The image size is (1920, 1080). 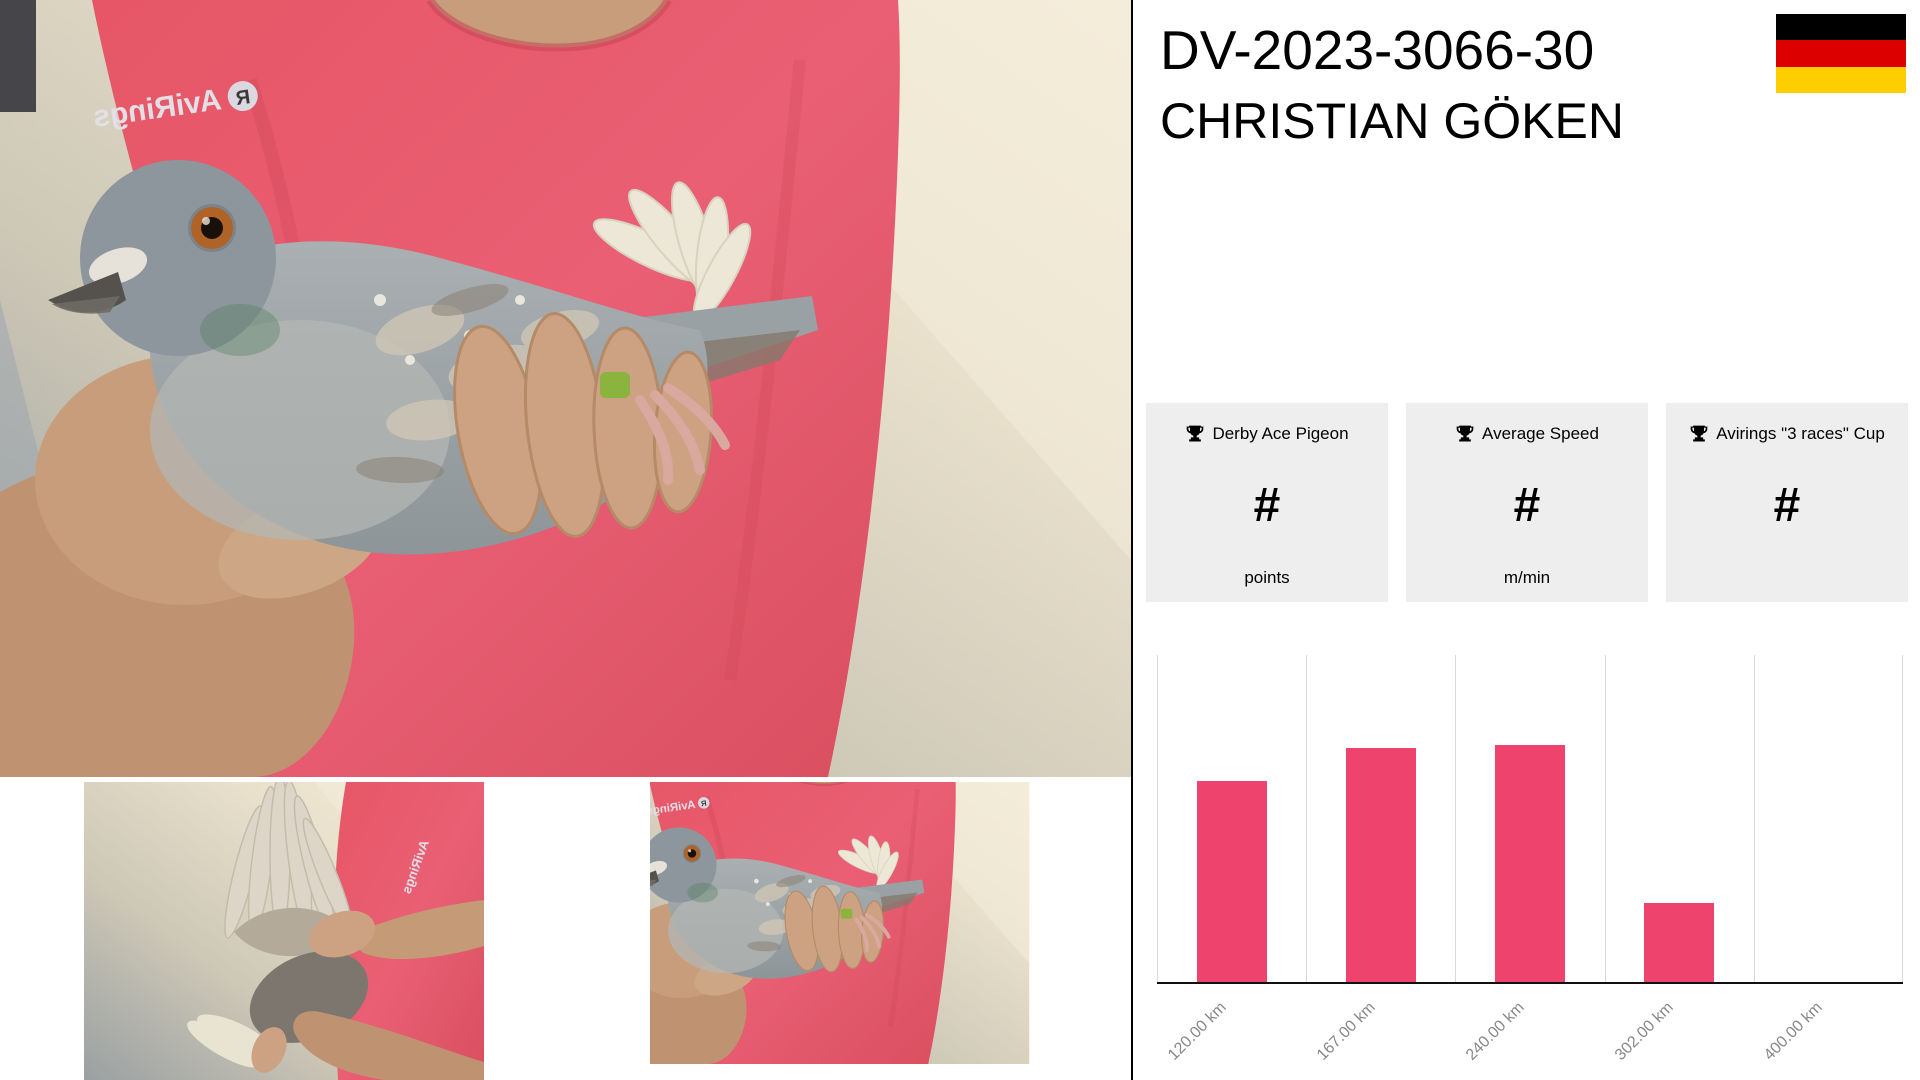 What do you see at coordinates (851, 931) in the screenshot?
I see `thumbnail-photo-held` at bounding box center [851, 931].